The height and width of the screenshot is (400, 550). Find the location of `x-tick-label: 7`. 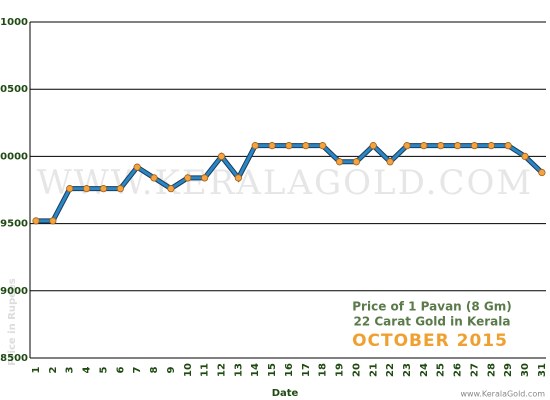

x-tick-label: 7 is located at coordinates (137, 369).